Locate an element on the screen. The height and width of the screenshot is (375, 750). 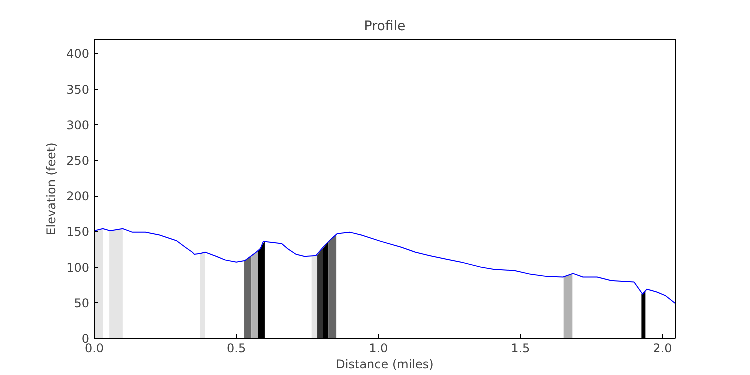
x-tick-label: 0.0 is located at coordinates (94, 349).